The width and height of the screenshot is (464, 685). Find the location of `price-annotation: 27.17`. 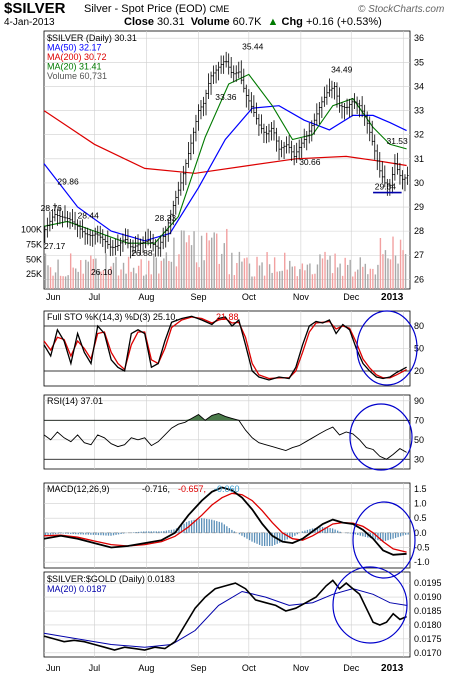

price-annotation: 27.17 is located at coordinates (55, 246).